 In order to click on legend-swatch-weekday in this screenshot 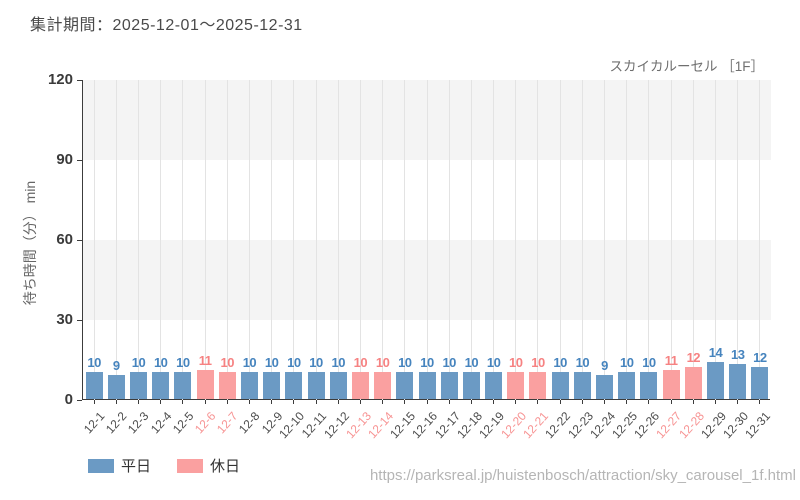, I will do `click(101, 465)`.